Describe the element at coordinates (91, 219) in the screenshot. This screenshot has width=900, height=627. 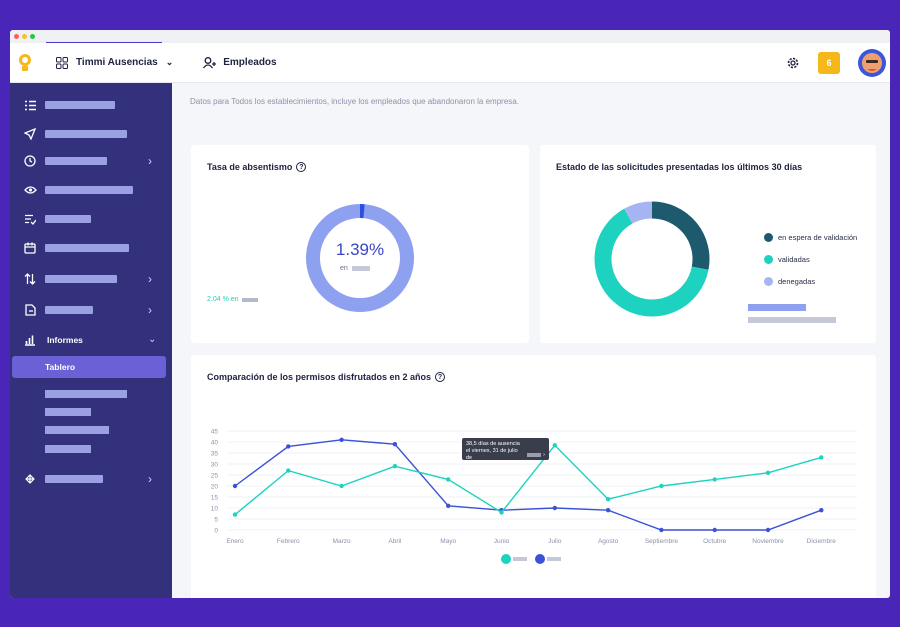
I see `sidebar-item-validation` at that location.